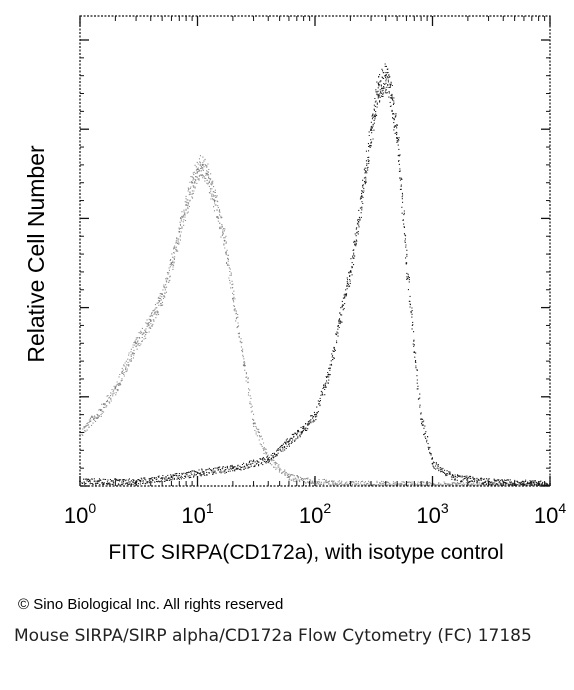 This screenshot has height=690, width=574. Describe the element at coordinates (36, 254) in the screenshot. I see `y-axis-label: Relative Cell Number` at that location.